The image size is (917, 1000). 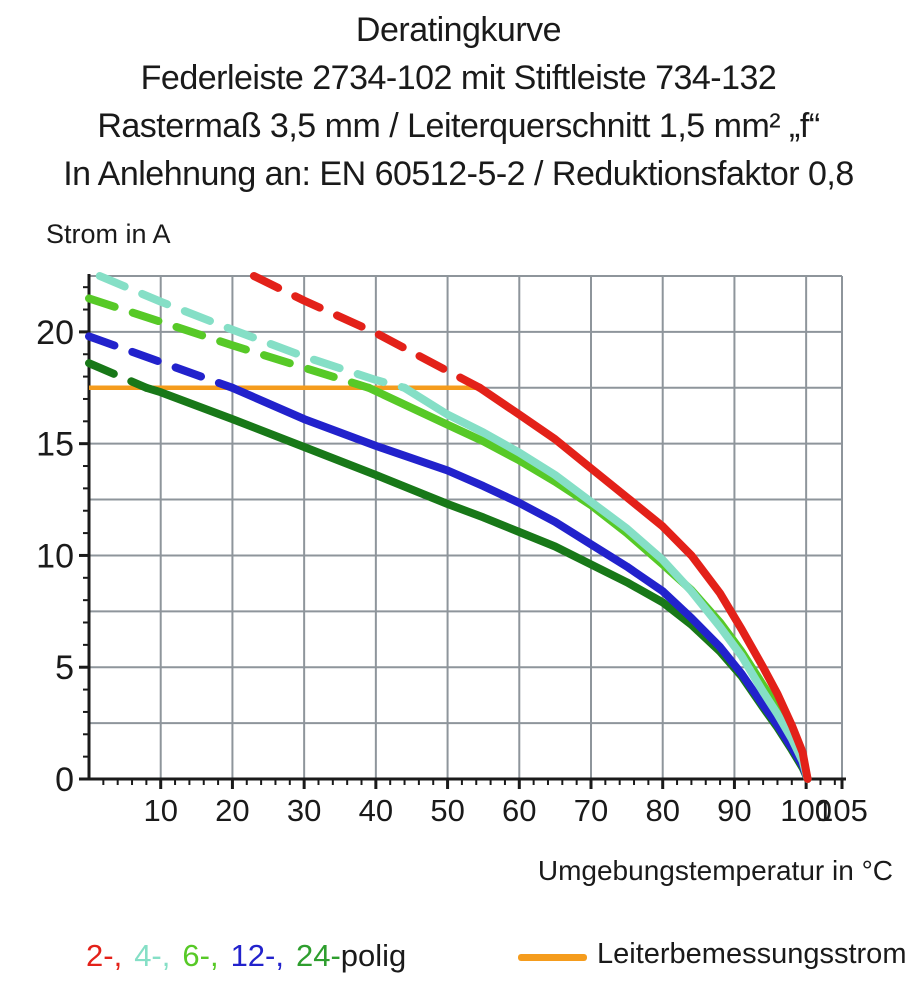 I want to click on x-tick-label: 10, so click(x=160, y=810).